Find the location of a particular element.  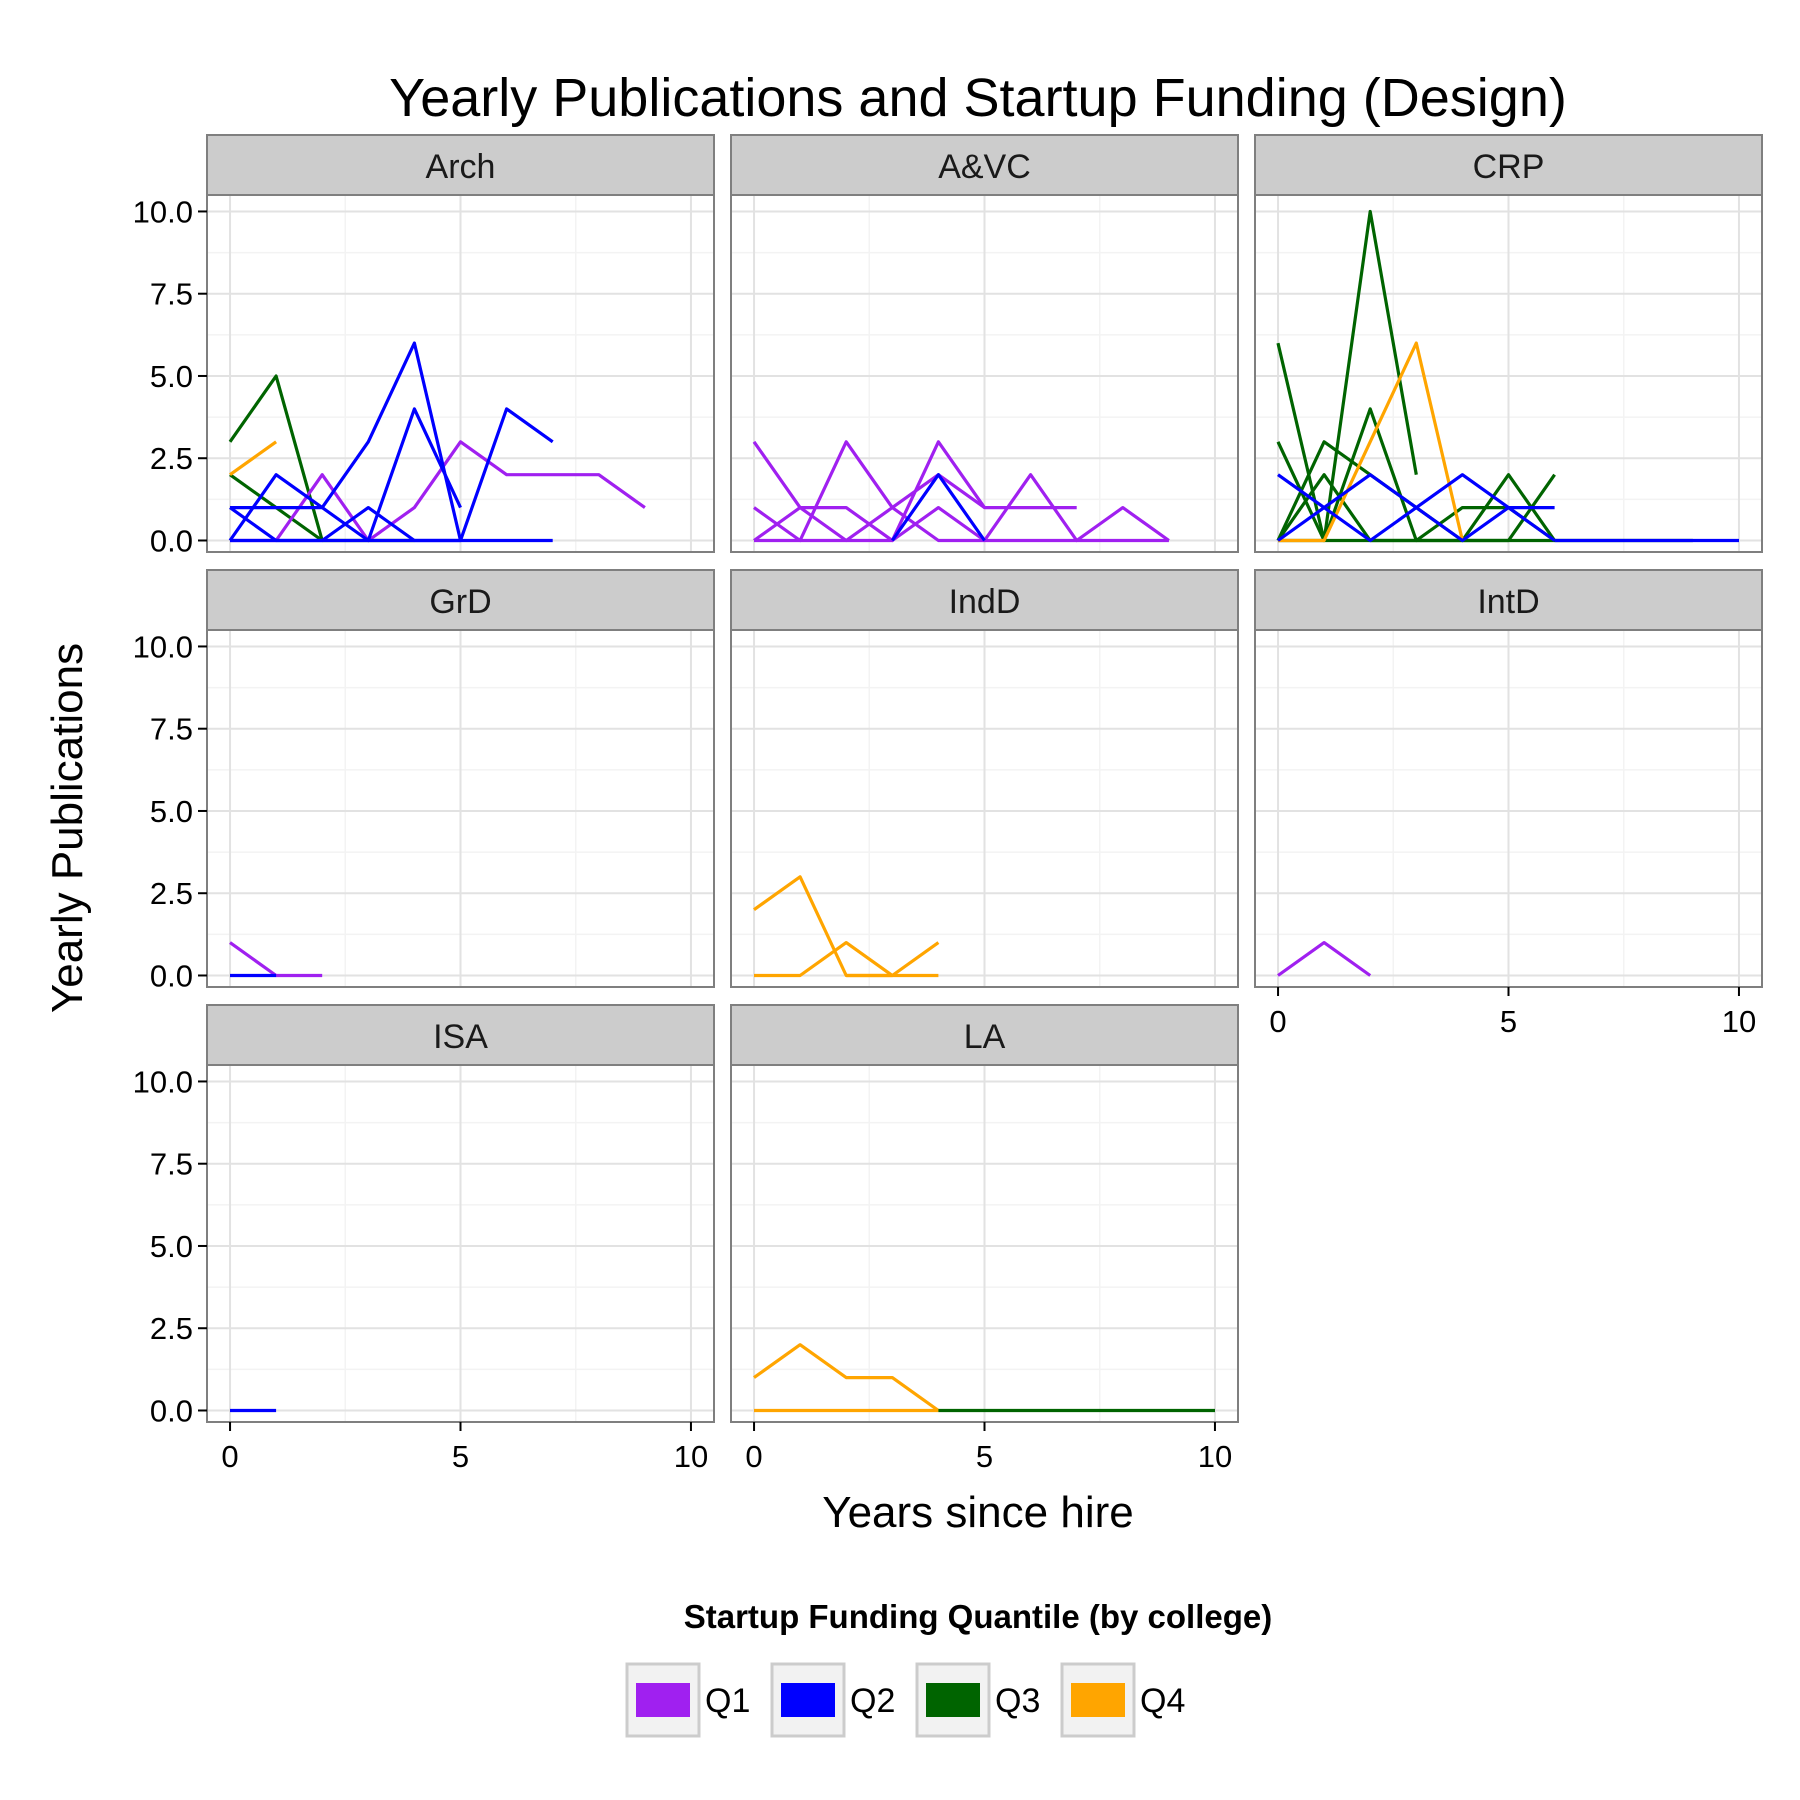

legend-title: Startup Funding Quantile (by college) is located at coordinates (978, 1616).